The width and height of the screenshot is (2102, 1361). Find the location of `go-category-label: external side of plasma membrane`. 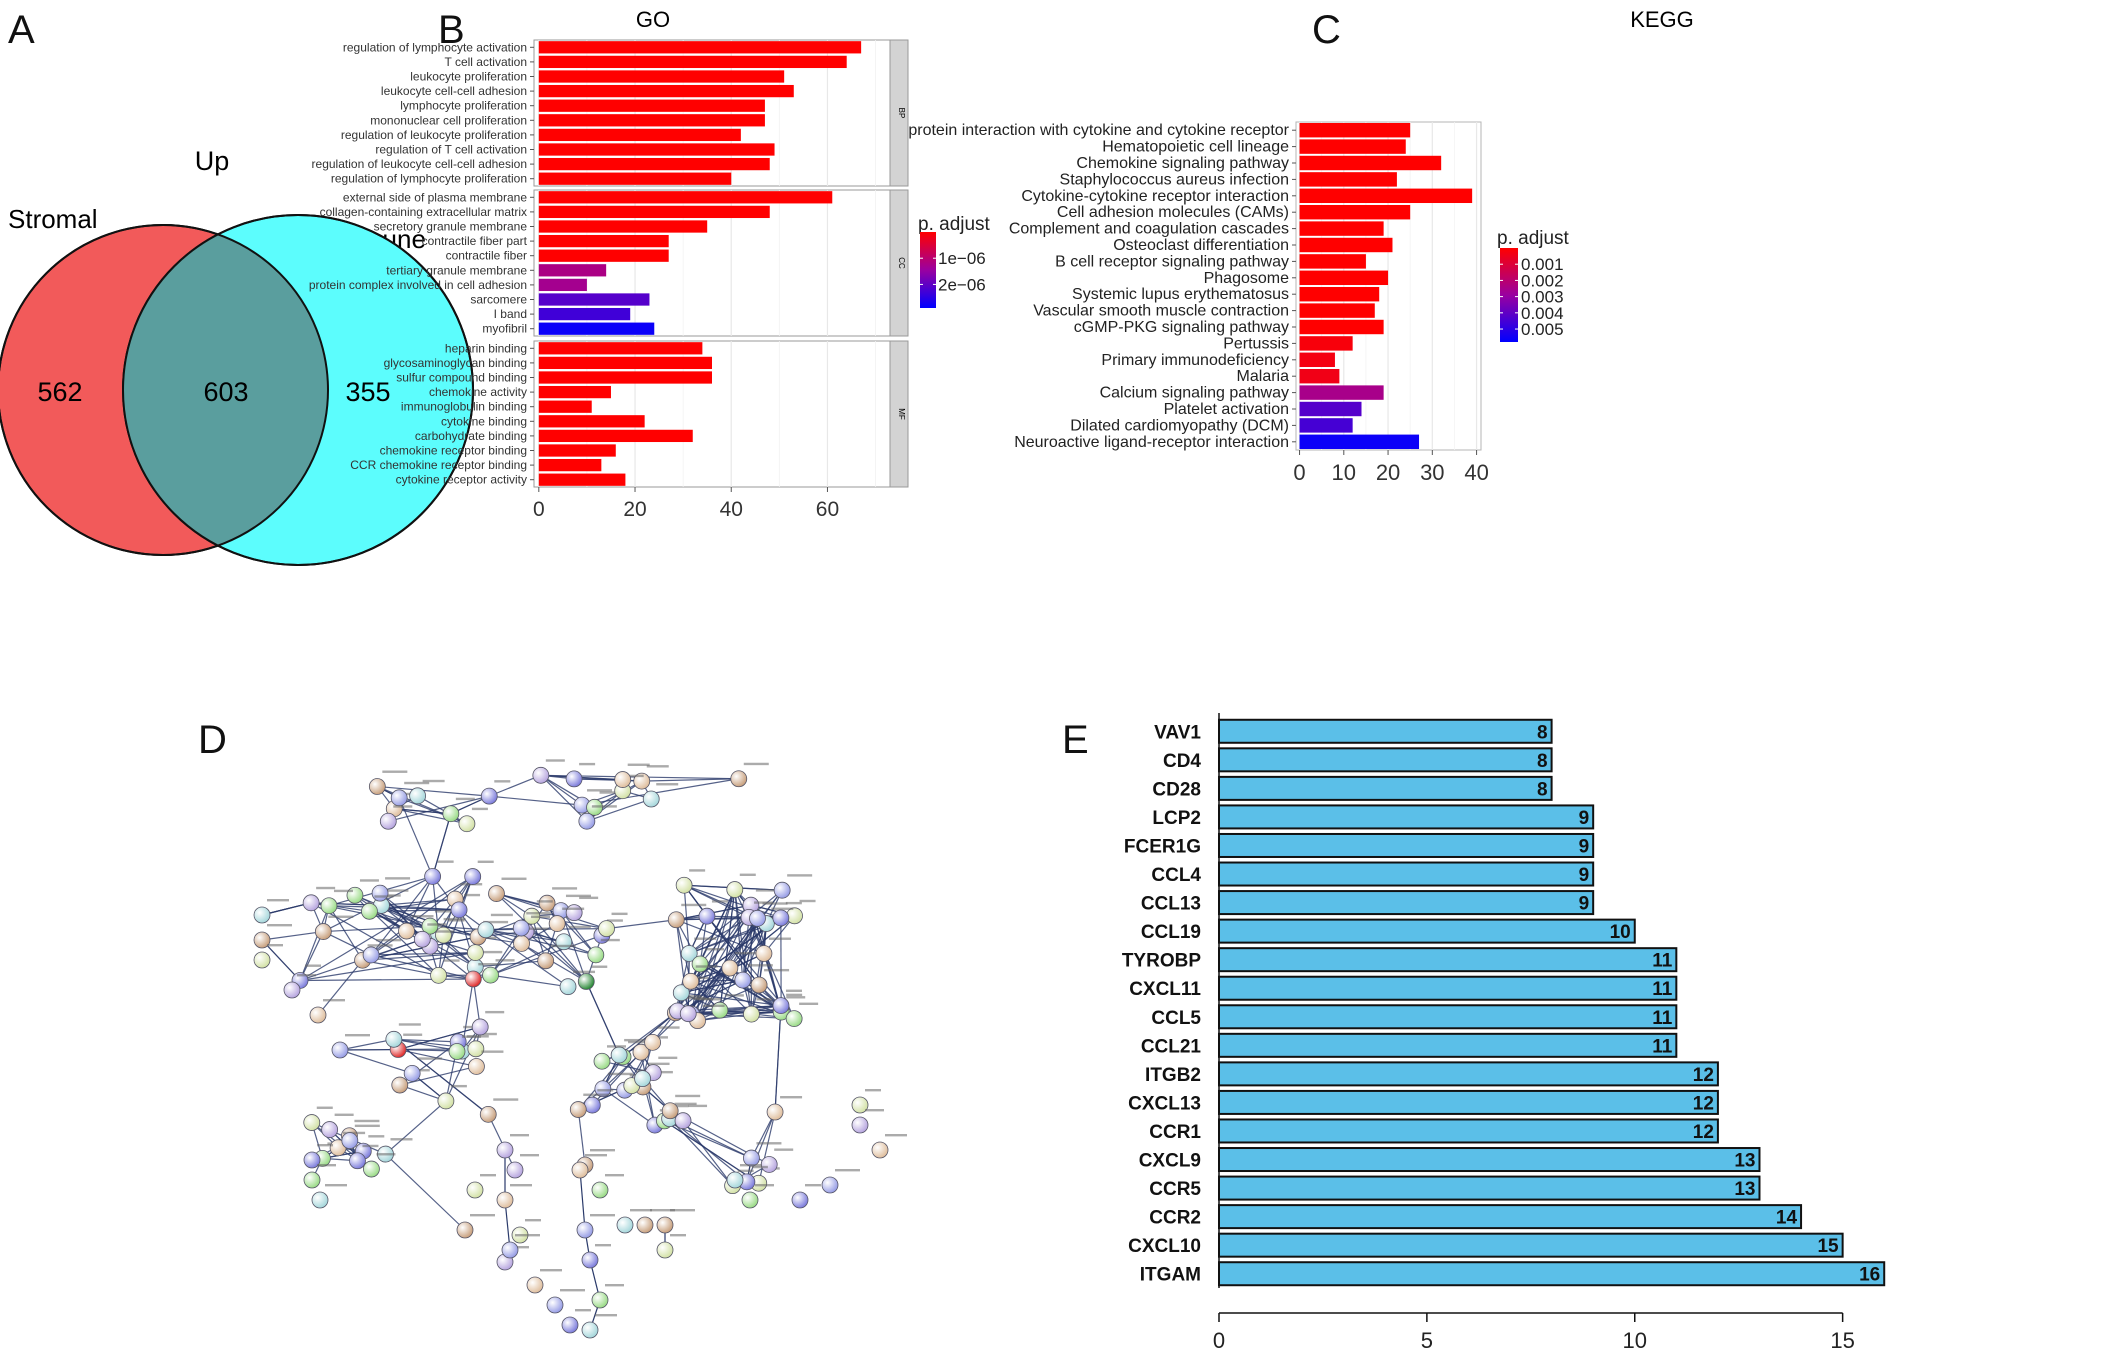

go-category-label: external side of plasma membrane is located at coordinates (435, 197).